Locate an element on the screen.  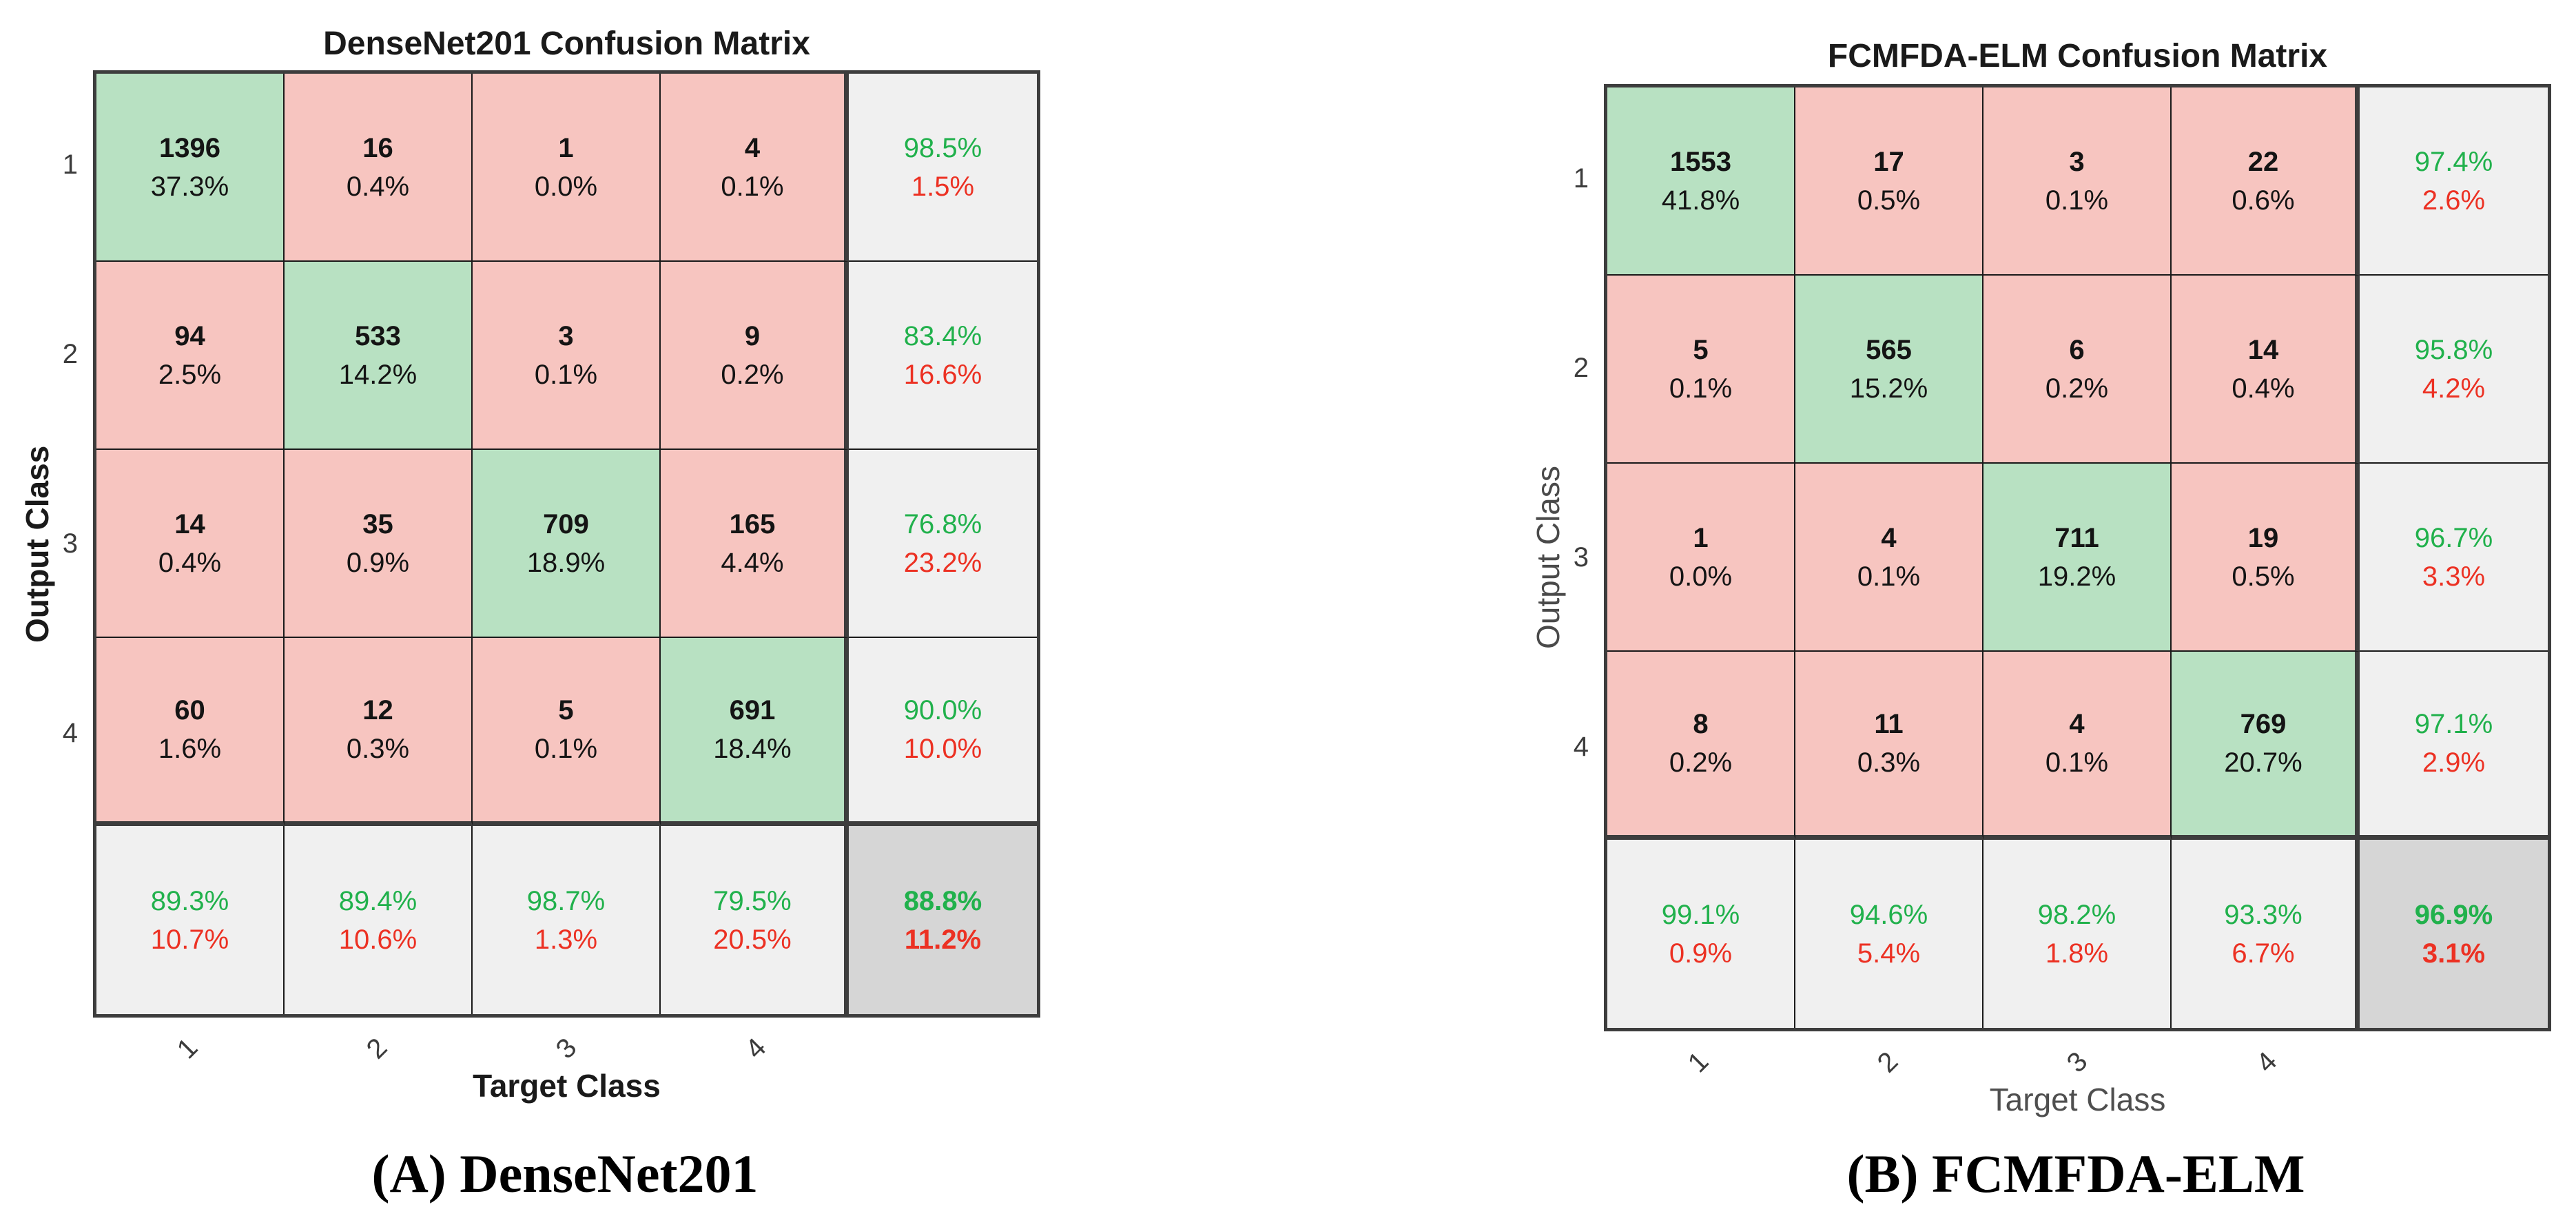
cell-percent: 14.2% is located at coordinates (378, 374).